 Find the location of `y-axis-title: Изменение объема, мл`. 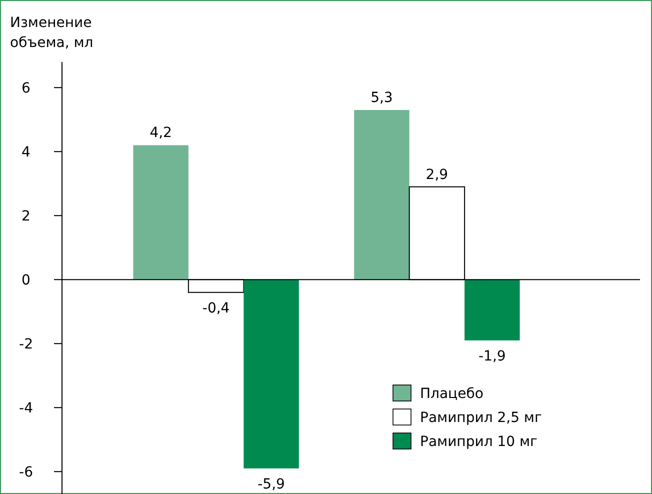

y-axis-title: Изменение объема, мл is located at coordinates (52, 33).